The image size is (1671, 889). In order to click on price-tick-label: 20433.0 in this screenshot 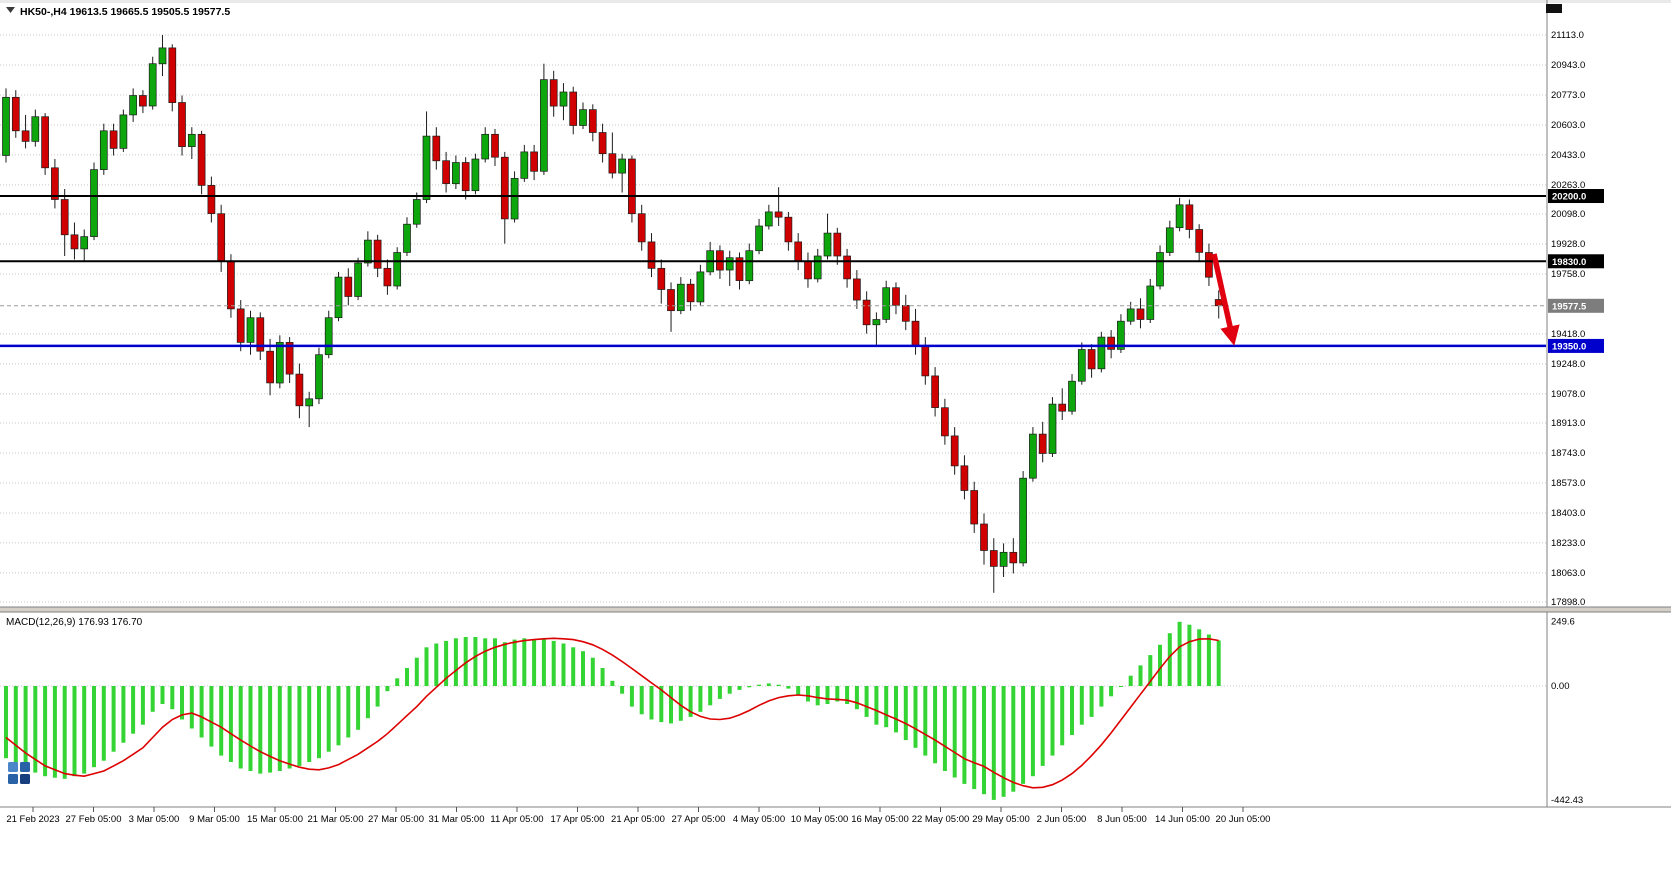, I will do `click(1568, 155)`.